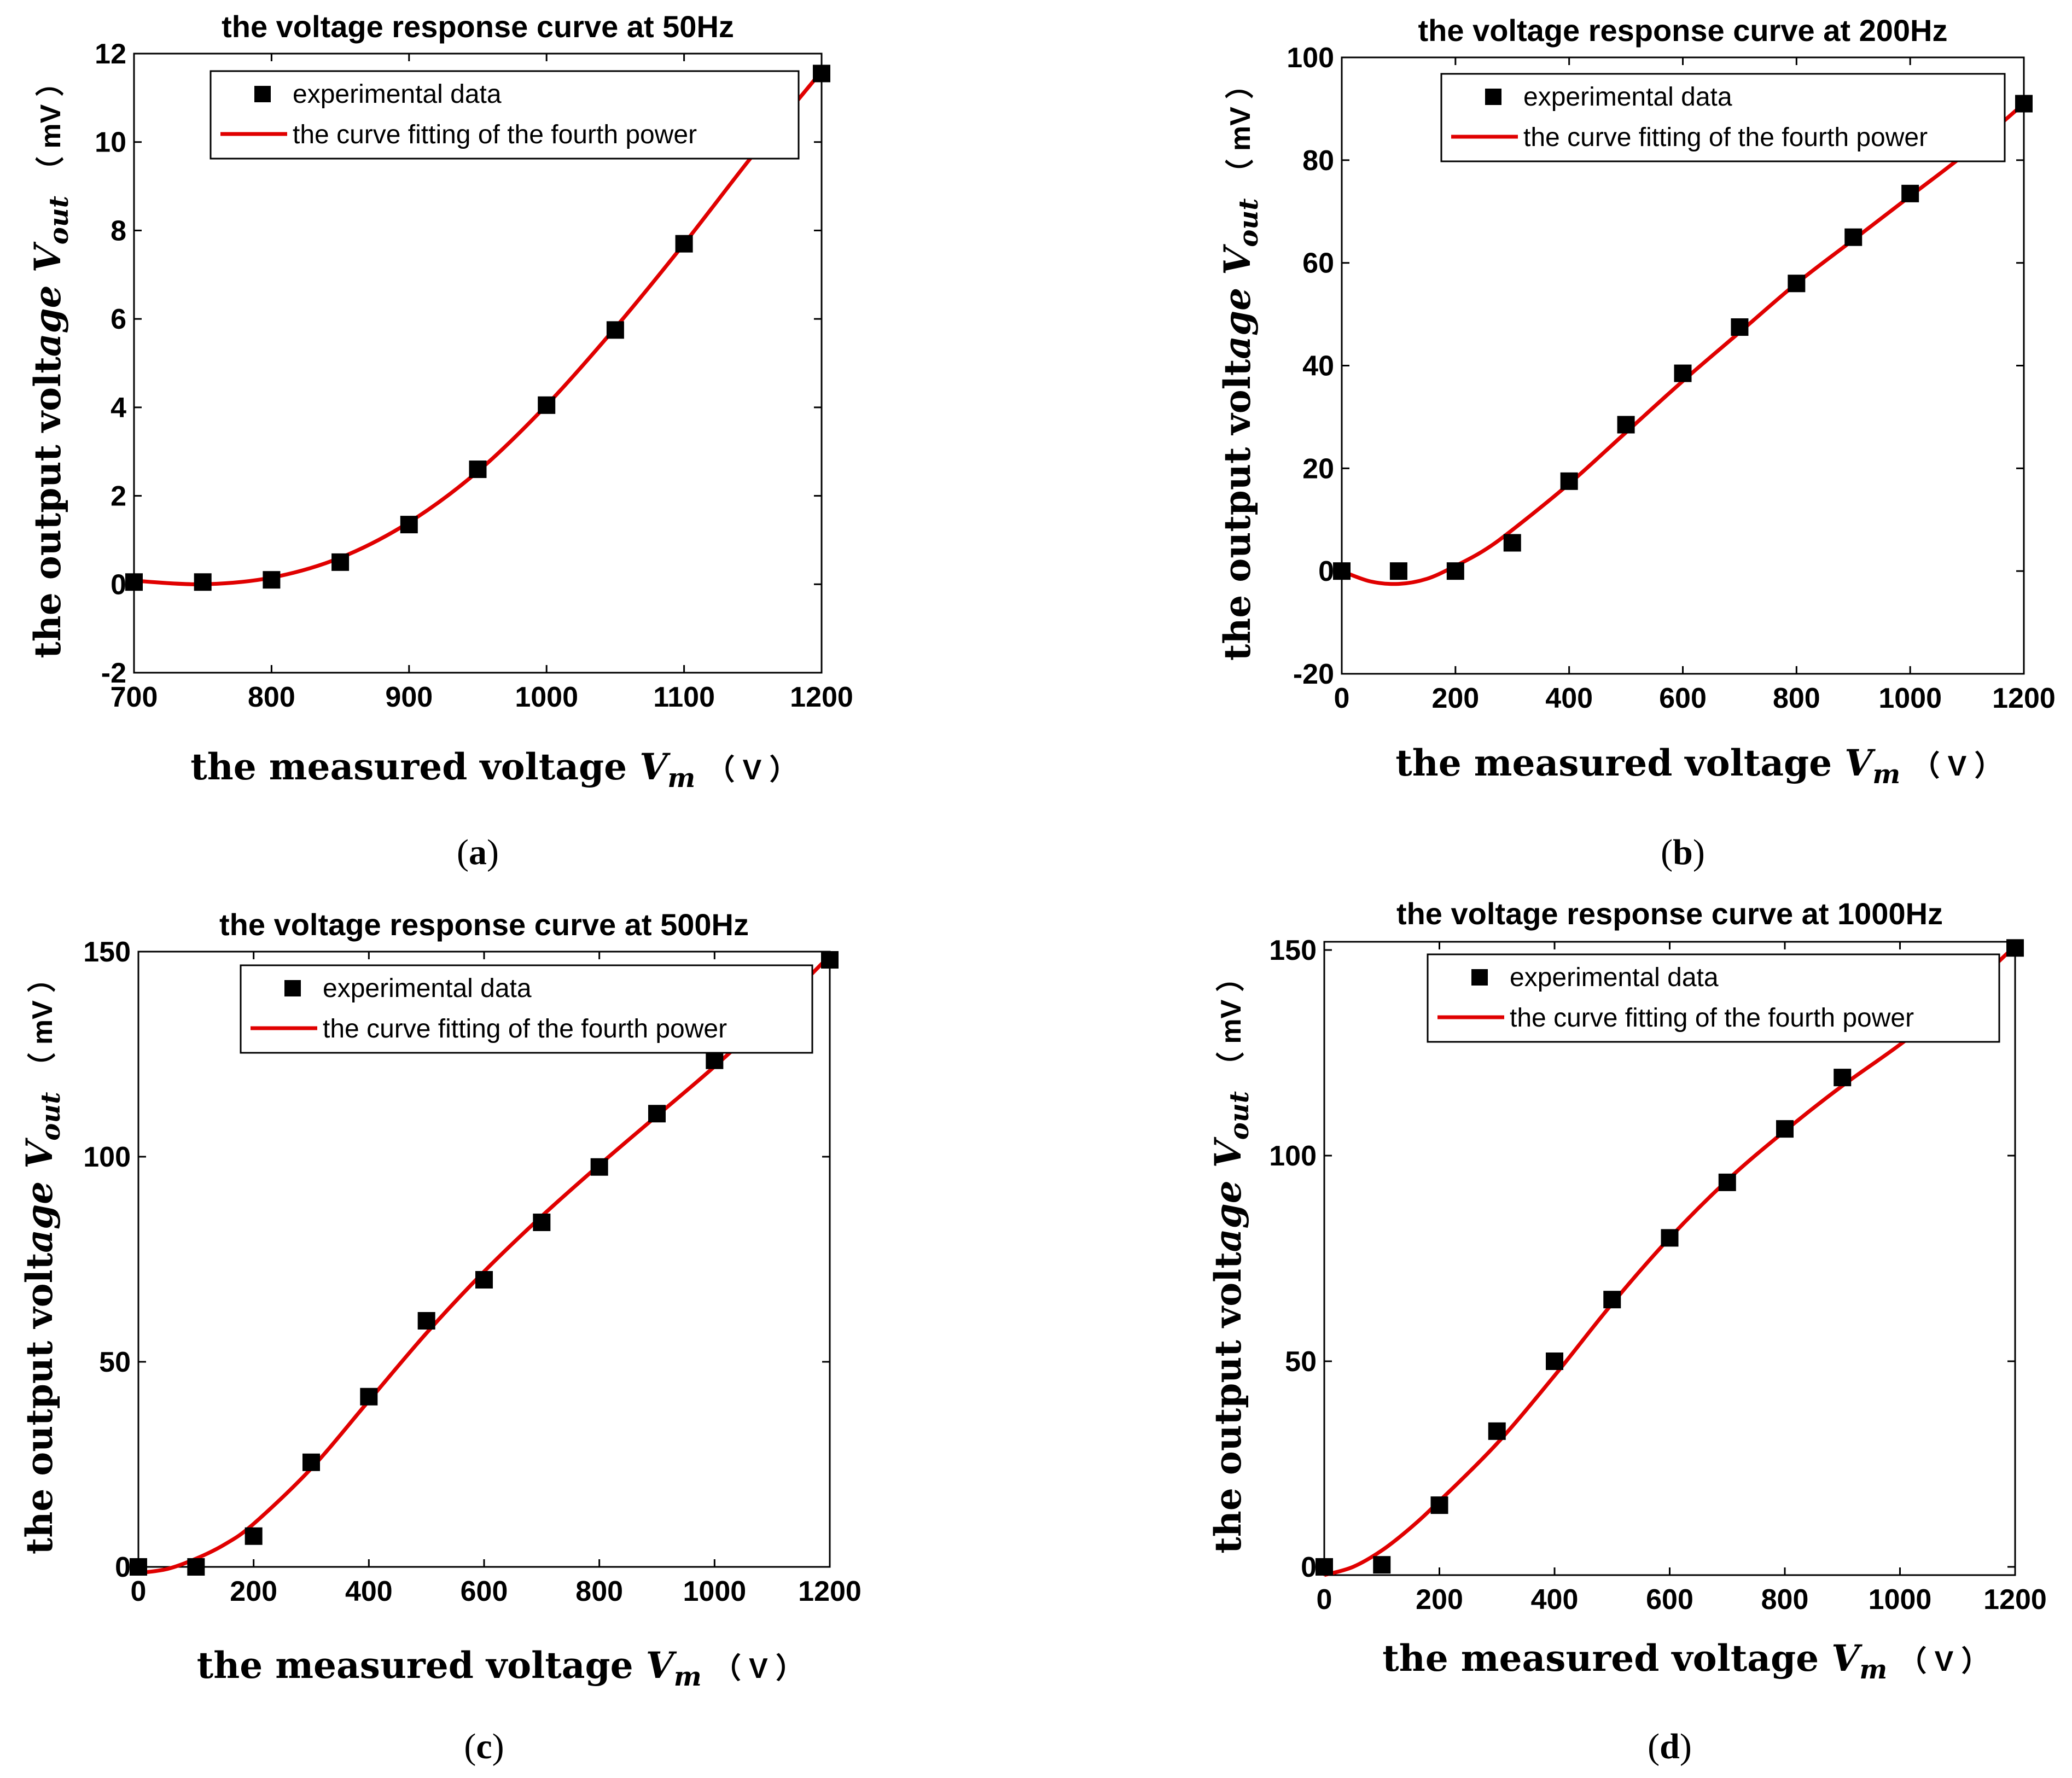  Describe the element at coordinates (1313, 674) in the screenshot. I see `y-tick-label: -20` at that location.